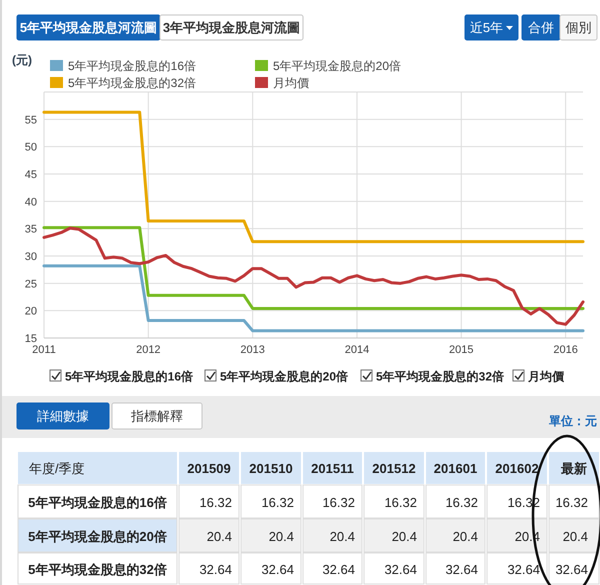  I want to click on legend-label: 5年平均現金股息的16倍, so click(132, 66).